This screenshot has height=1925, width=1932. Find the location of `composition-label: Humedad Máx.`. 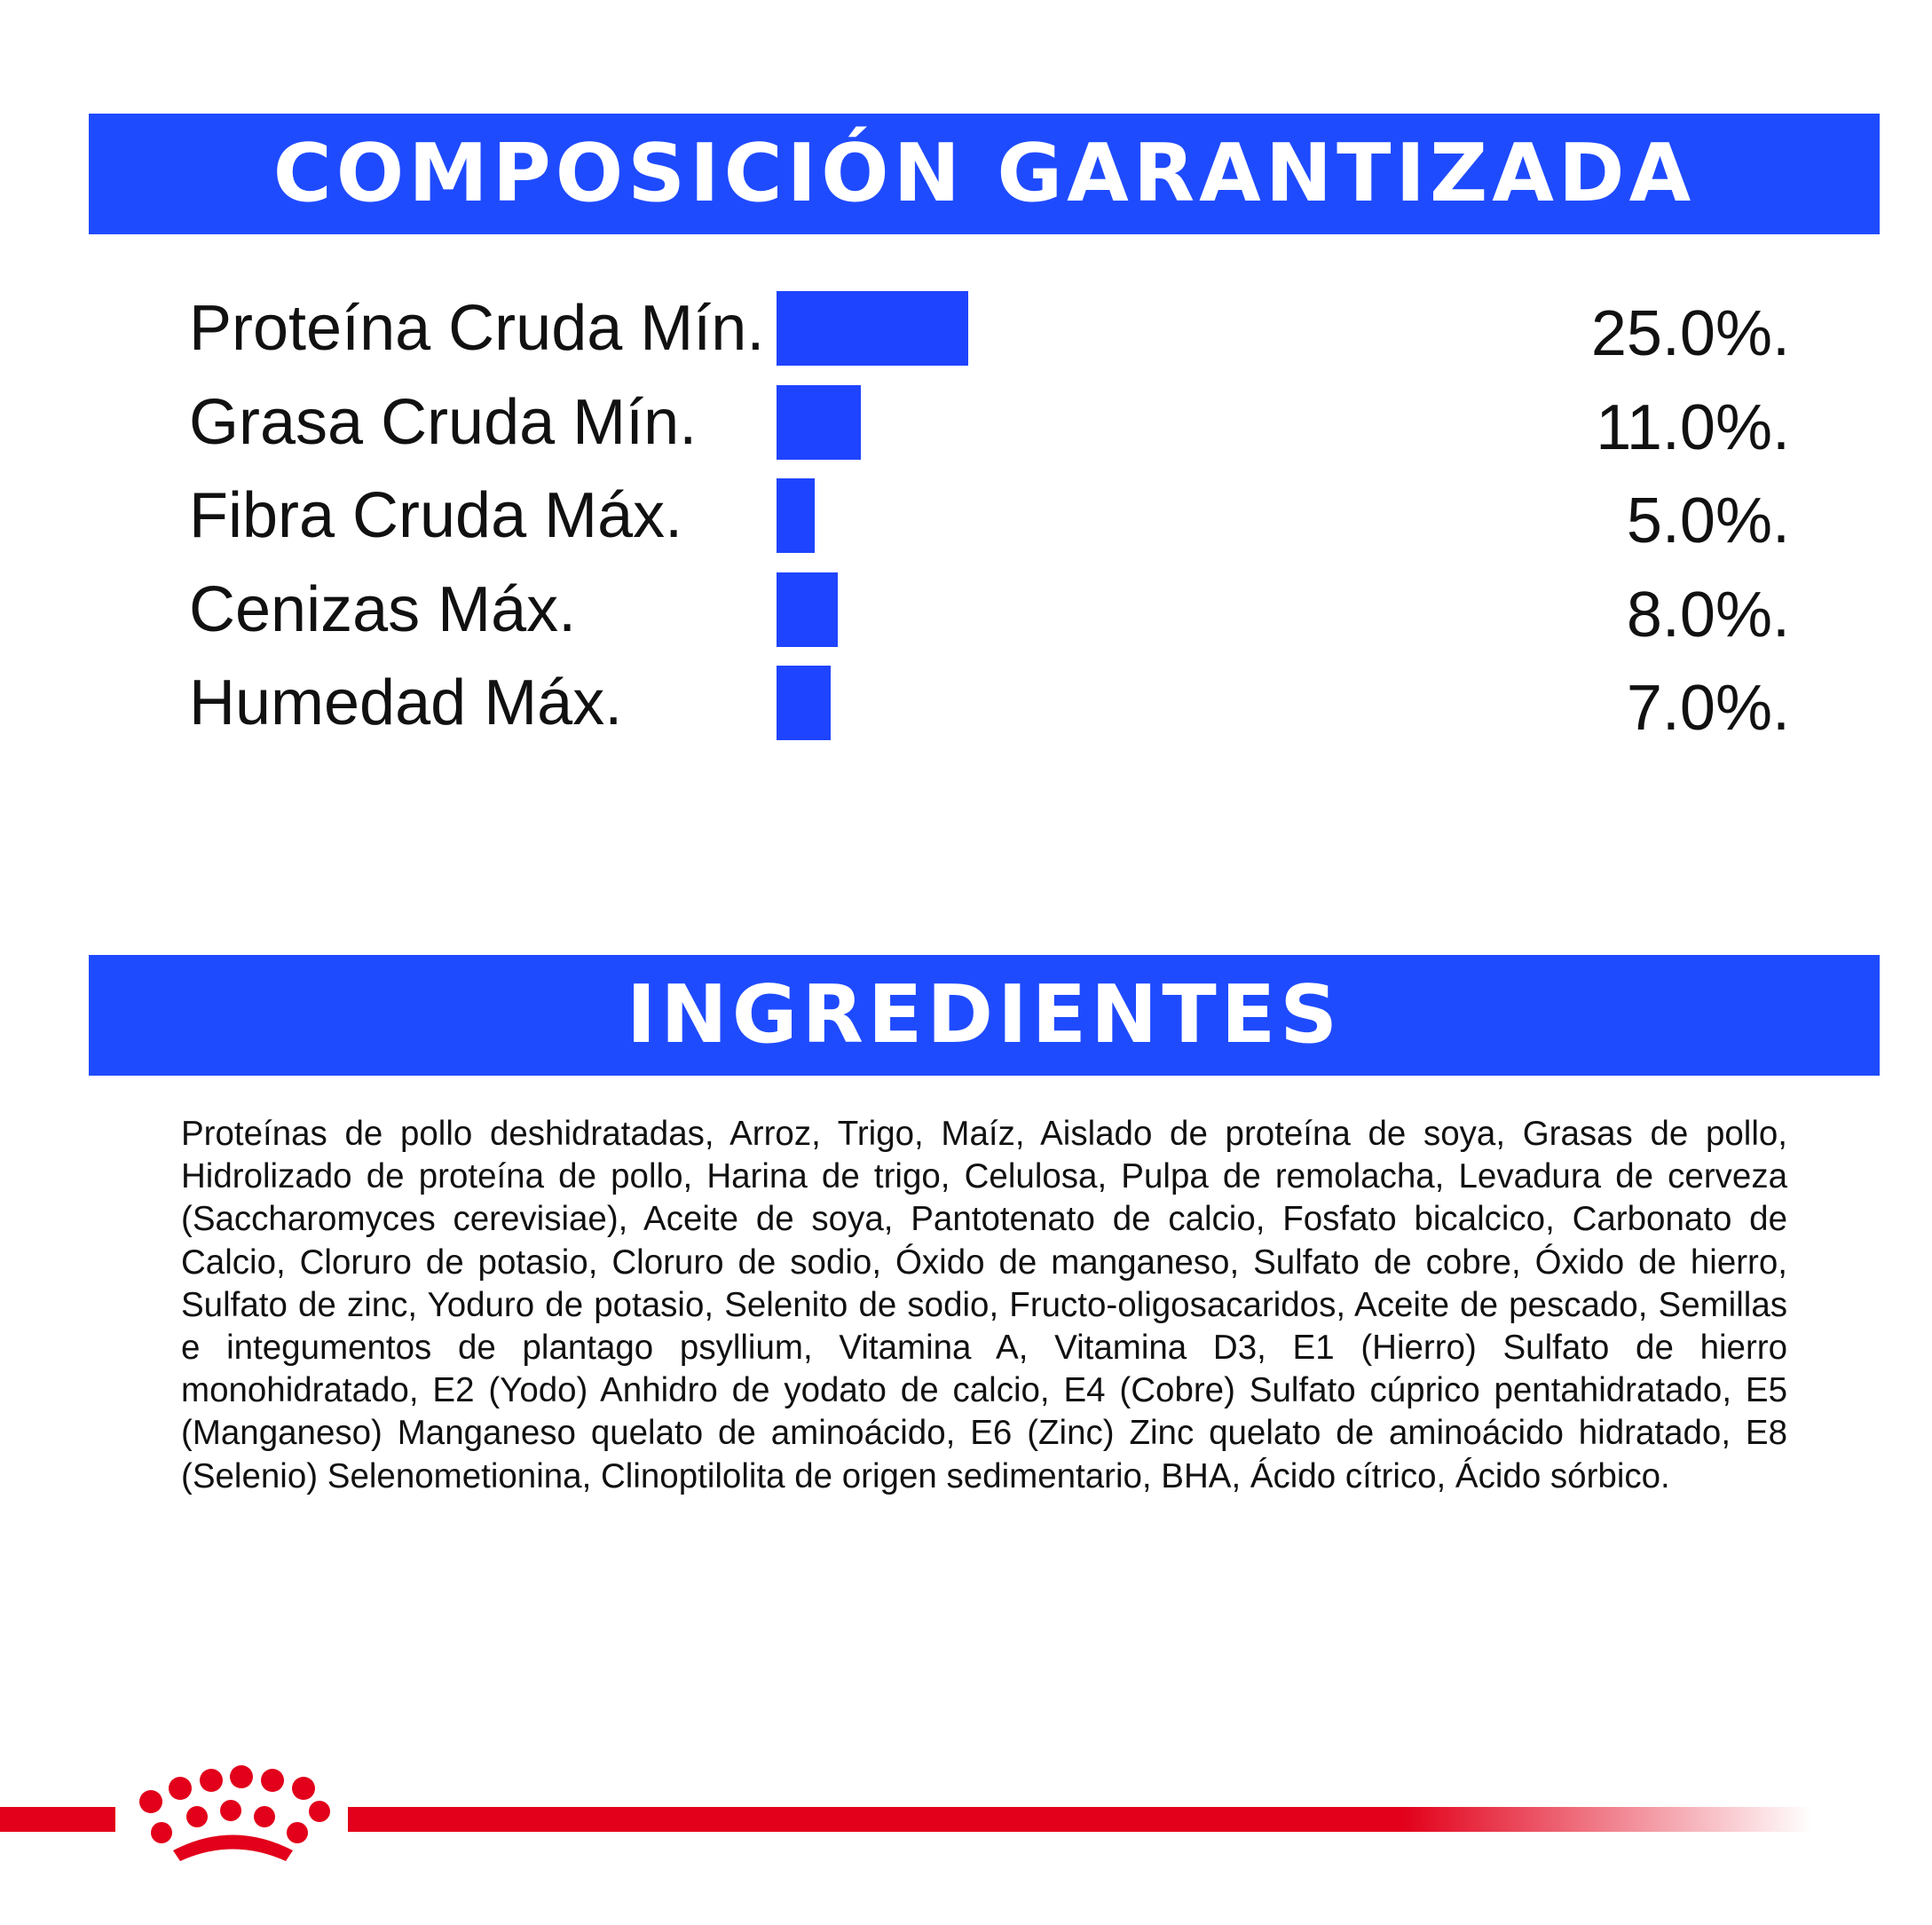

composition-label: Humedad Máx. is located at coordinates (406, 702).